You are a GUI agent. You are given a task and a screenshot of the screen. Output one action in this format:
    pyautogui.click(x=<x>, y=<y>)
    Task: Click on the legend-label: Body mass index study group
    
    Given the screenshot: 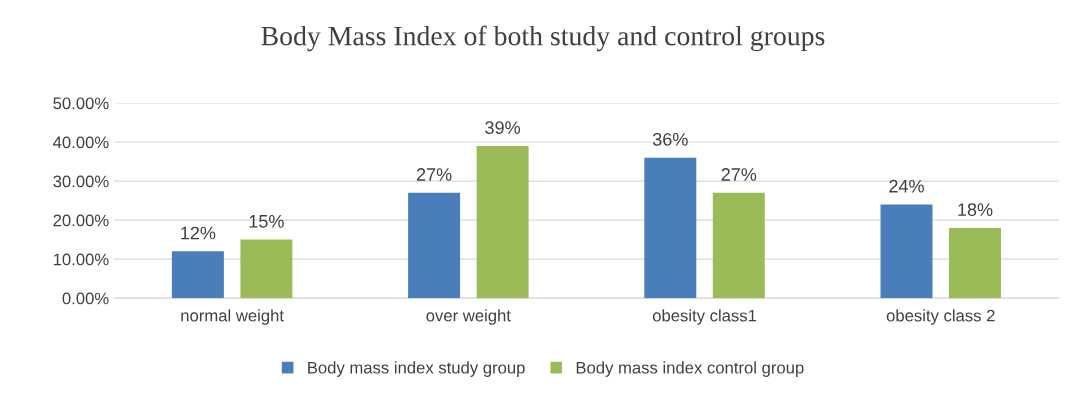 What is the action you would take?
    pyautogui.click(x=416, y=369)
    